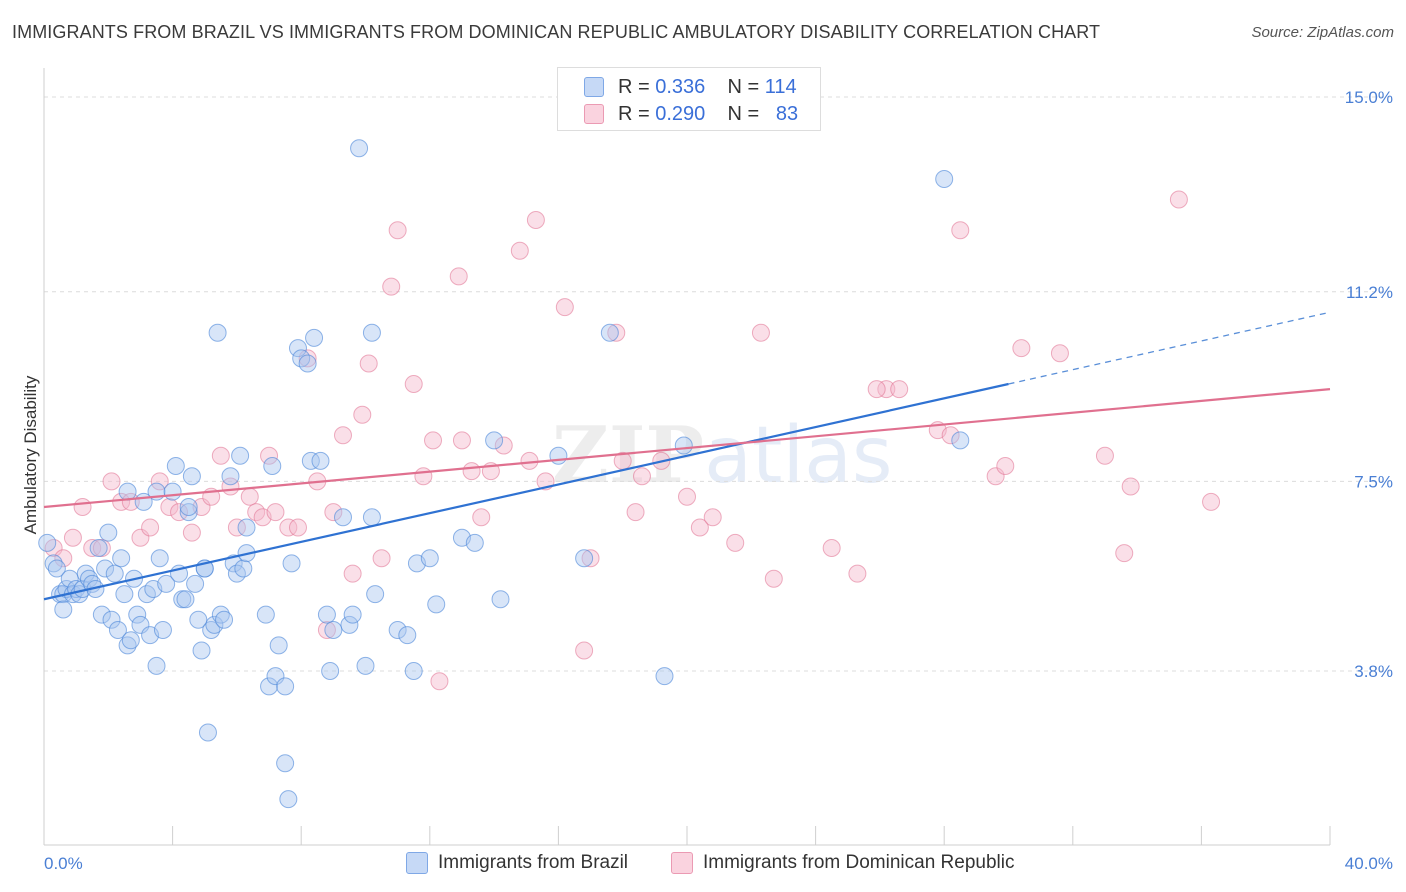  I want to click on y-axis-label: Ambulatory Disability, so click(30, 454).